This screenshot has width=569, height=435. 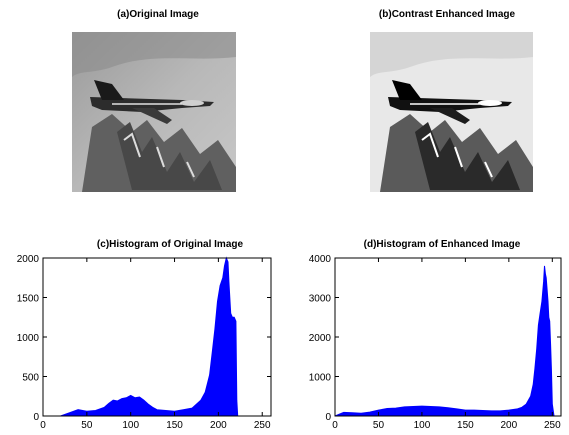 What do you see at coordinates (442, 244) in the screenshot?
I see `panel-d-title: (d)Histogram of Enhanced Image` at bounding box center [442, 244].